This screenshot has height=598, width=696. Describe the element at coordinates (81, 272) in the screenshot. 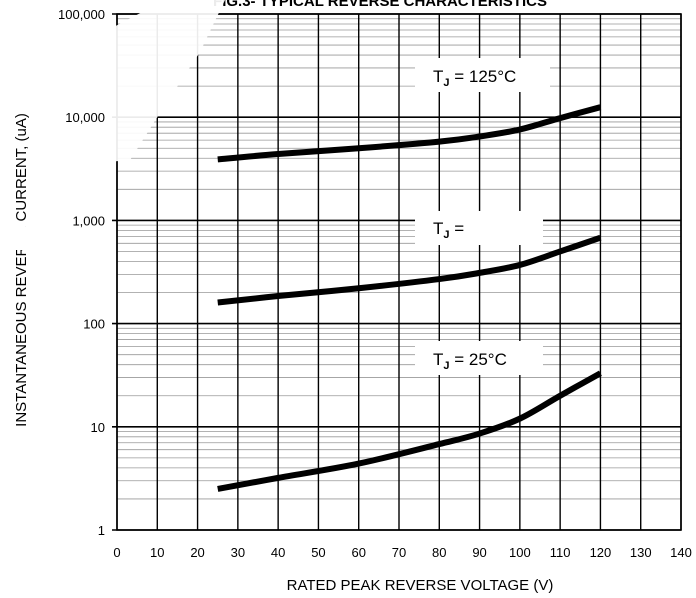

I see `y-tick-labels: 1 10 100 1,000 10,000 100,000` at that location.